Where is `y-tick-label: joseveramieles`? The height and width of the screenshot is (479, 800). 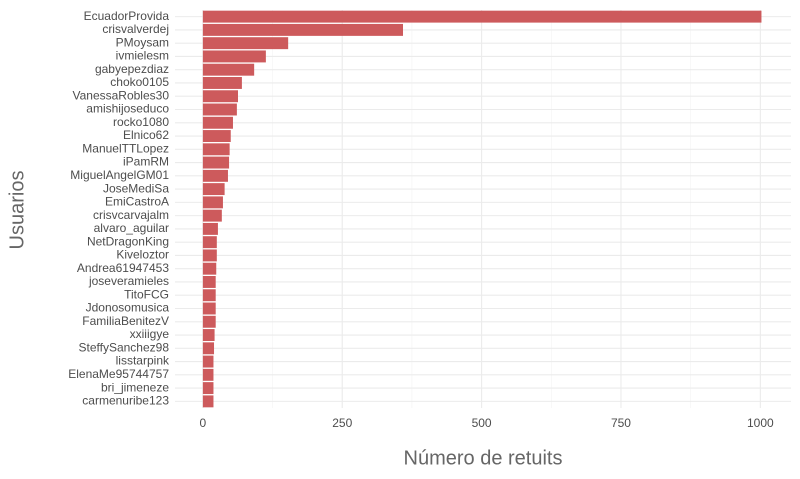
y-tick-label: joseveramieles is located at coordinates (128, 281).